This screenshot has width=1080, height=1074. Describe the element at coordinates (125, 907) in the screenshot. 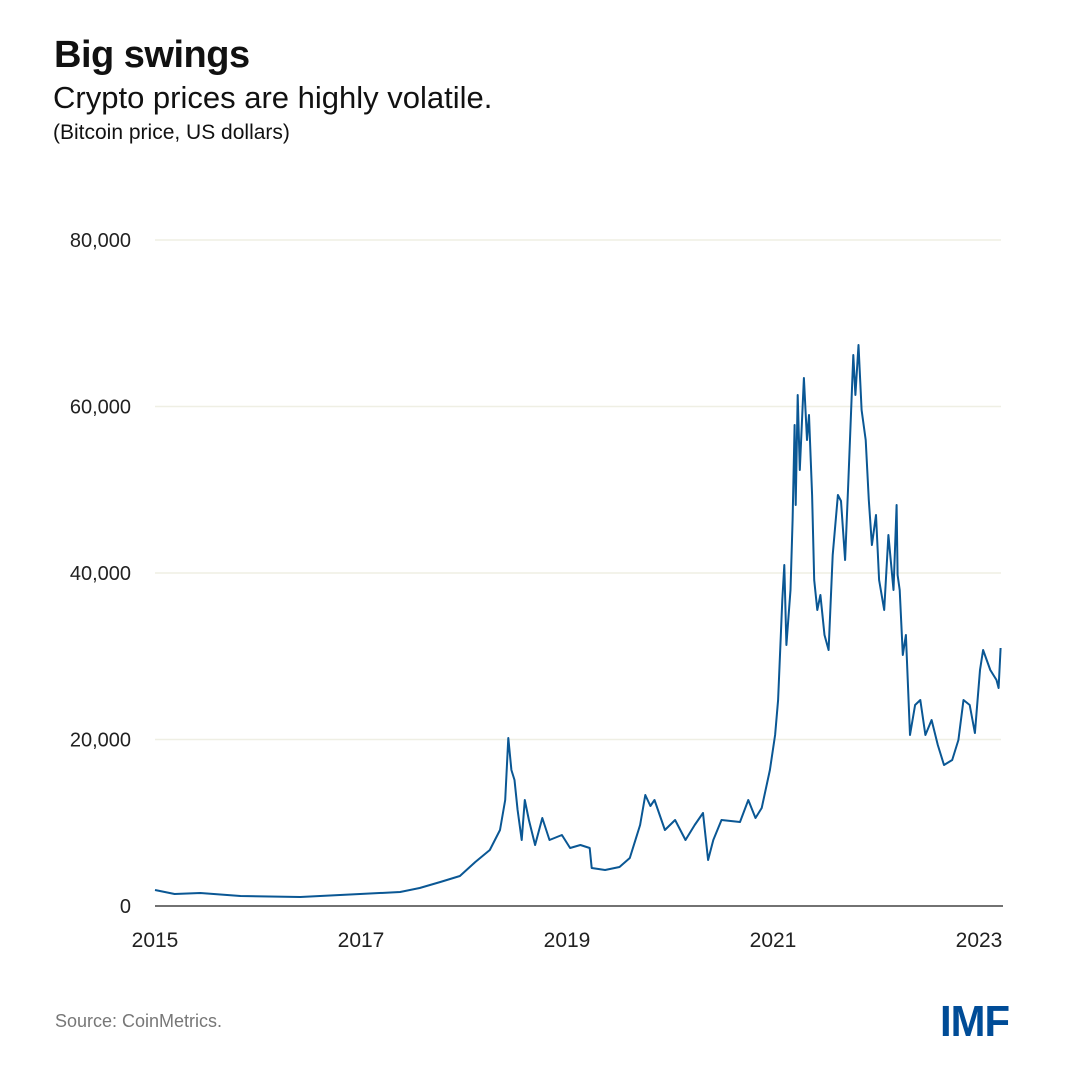

I see `y-tick-label: 0` at that location.